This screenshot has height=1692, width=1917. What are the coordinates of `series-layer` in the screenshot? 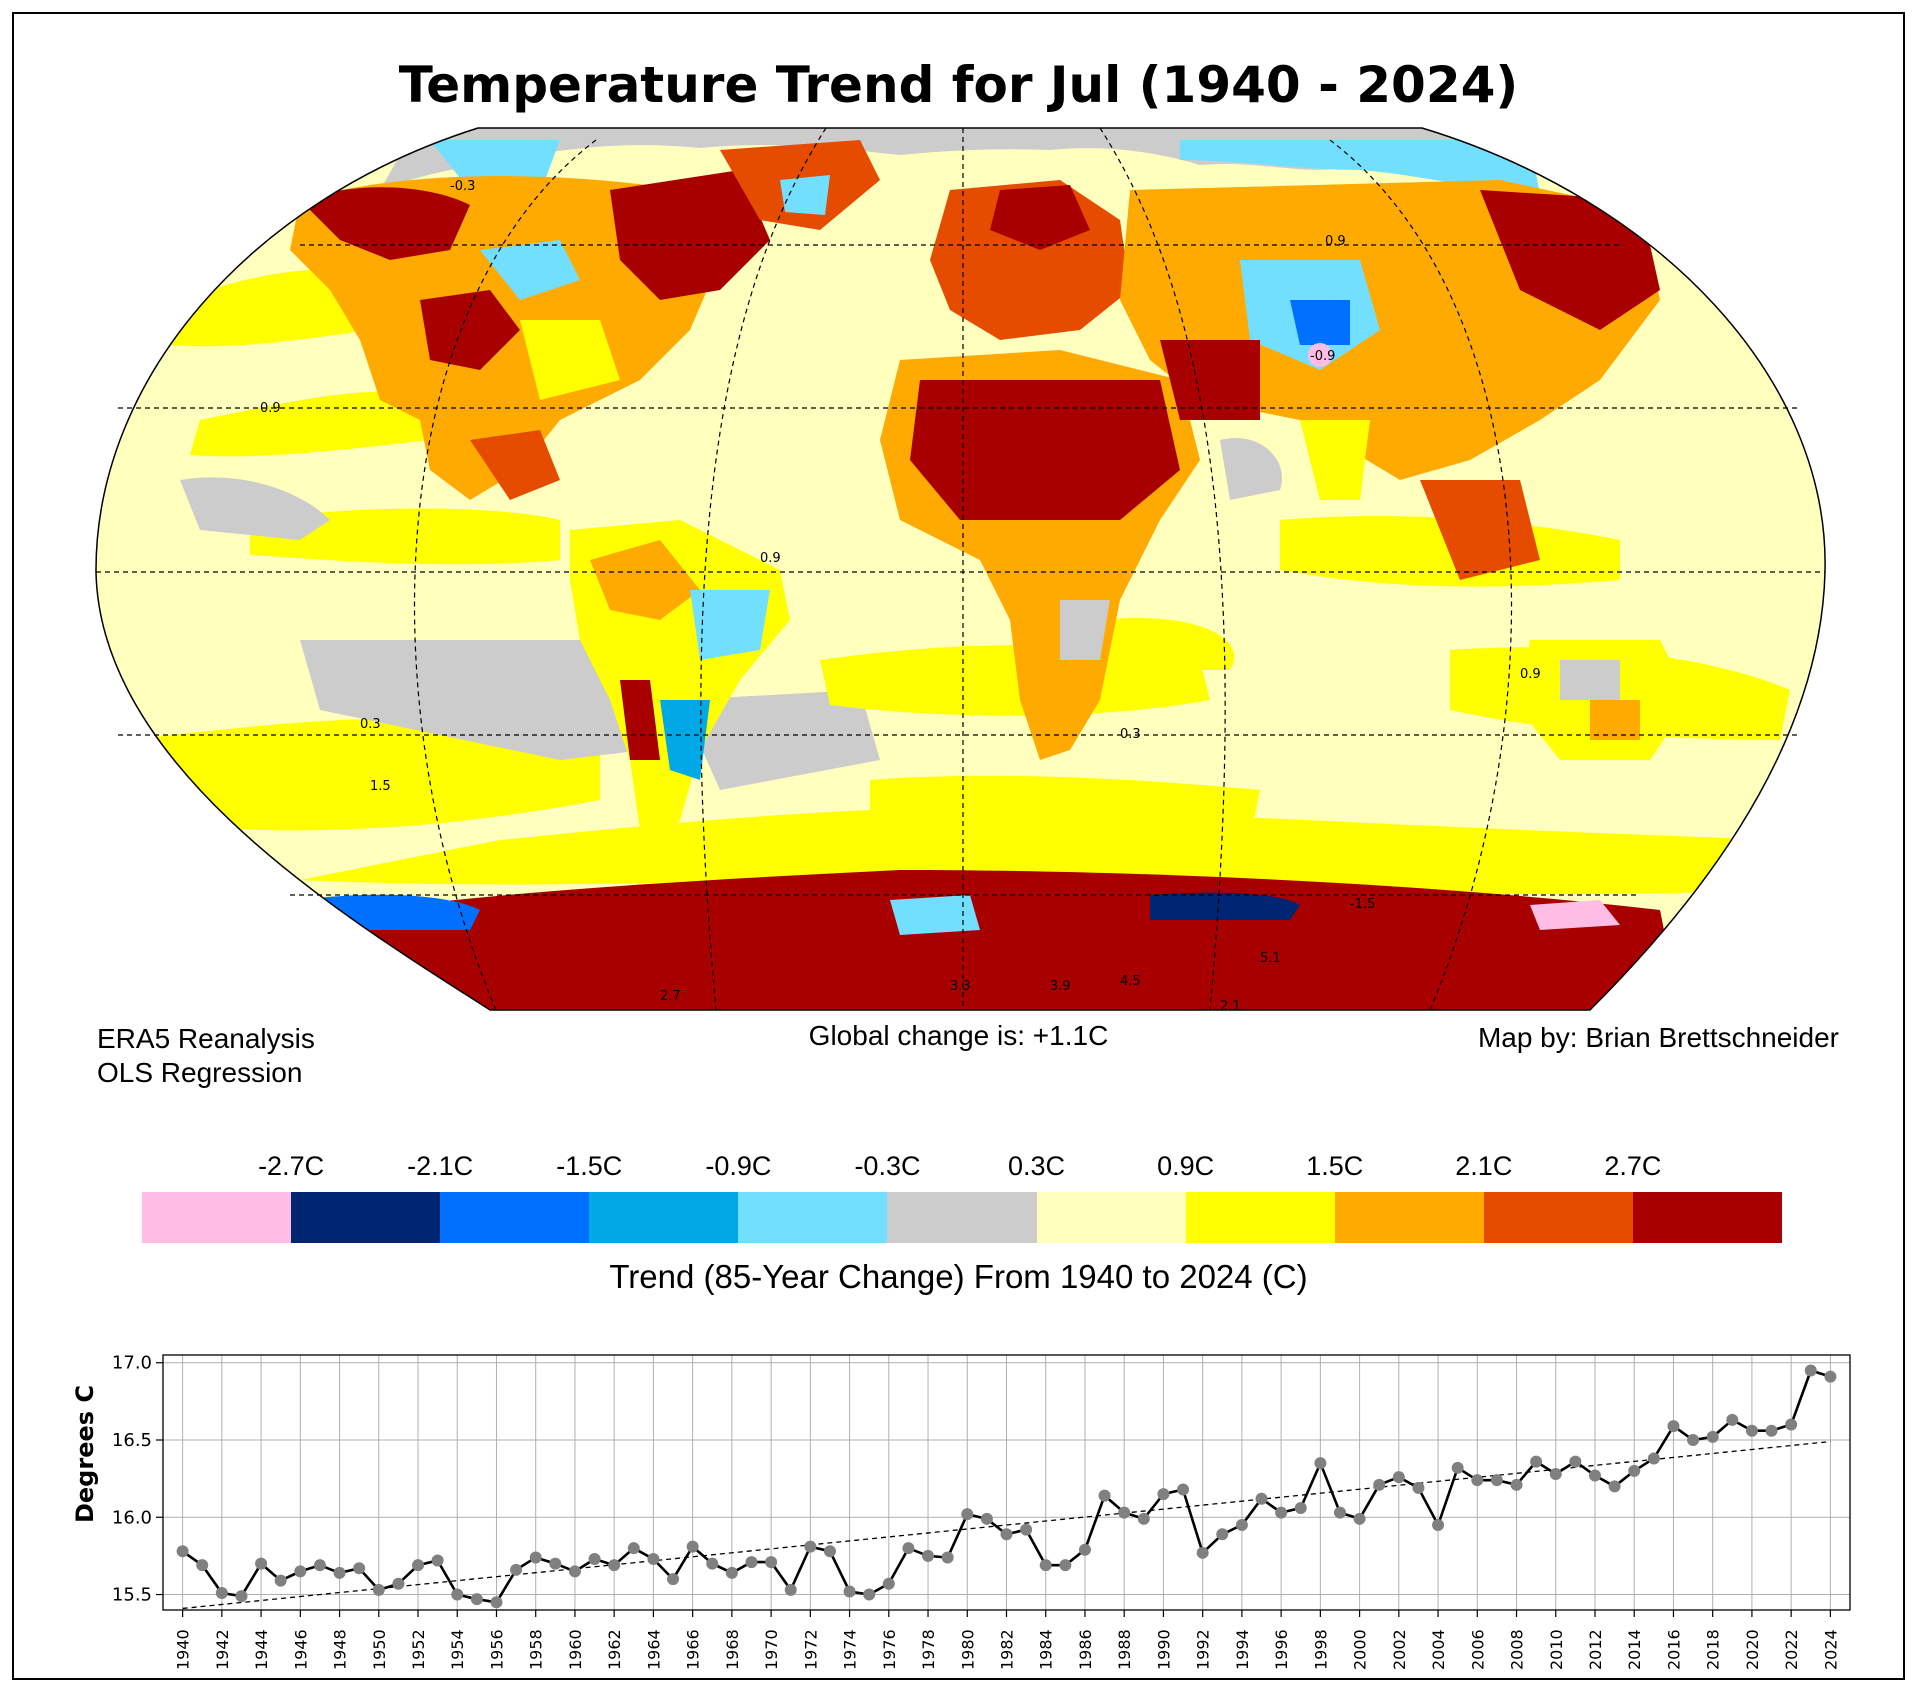 It's located at (1006, 1486).